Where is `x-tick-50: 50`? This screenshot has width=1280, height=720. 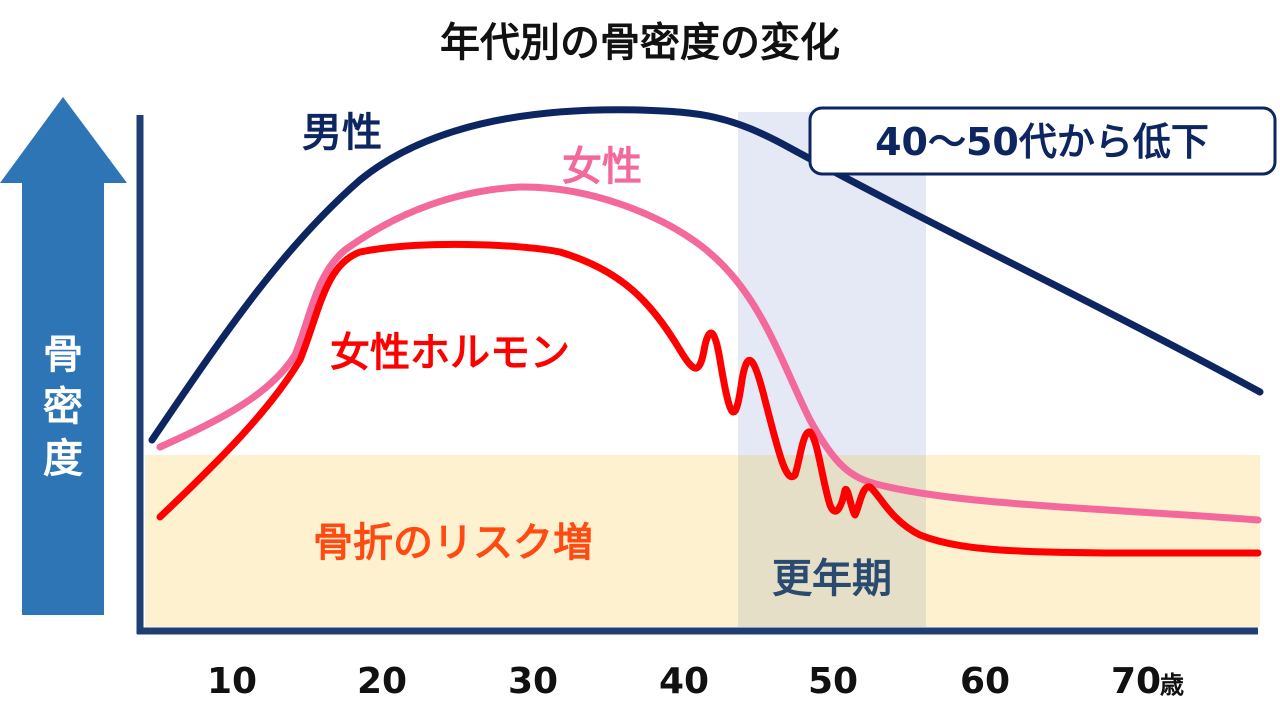
x-tick-50: 50 is located at coordinates (833, 681).